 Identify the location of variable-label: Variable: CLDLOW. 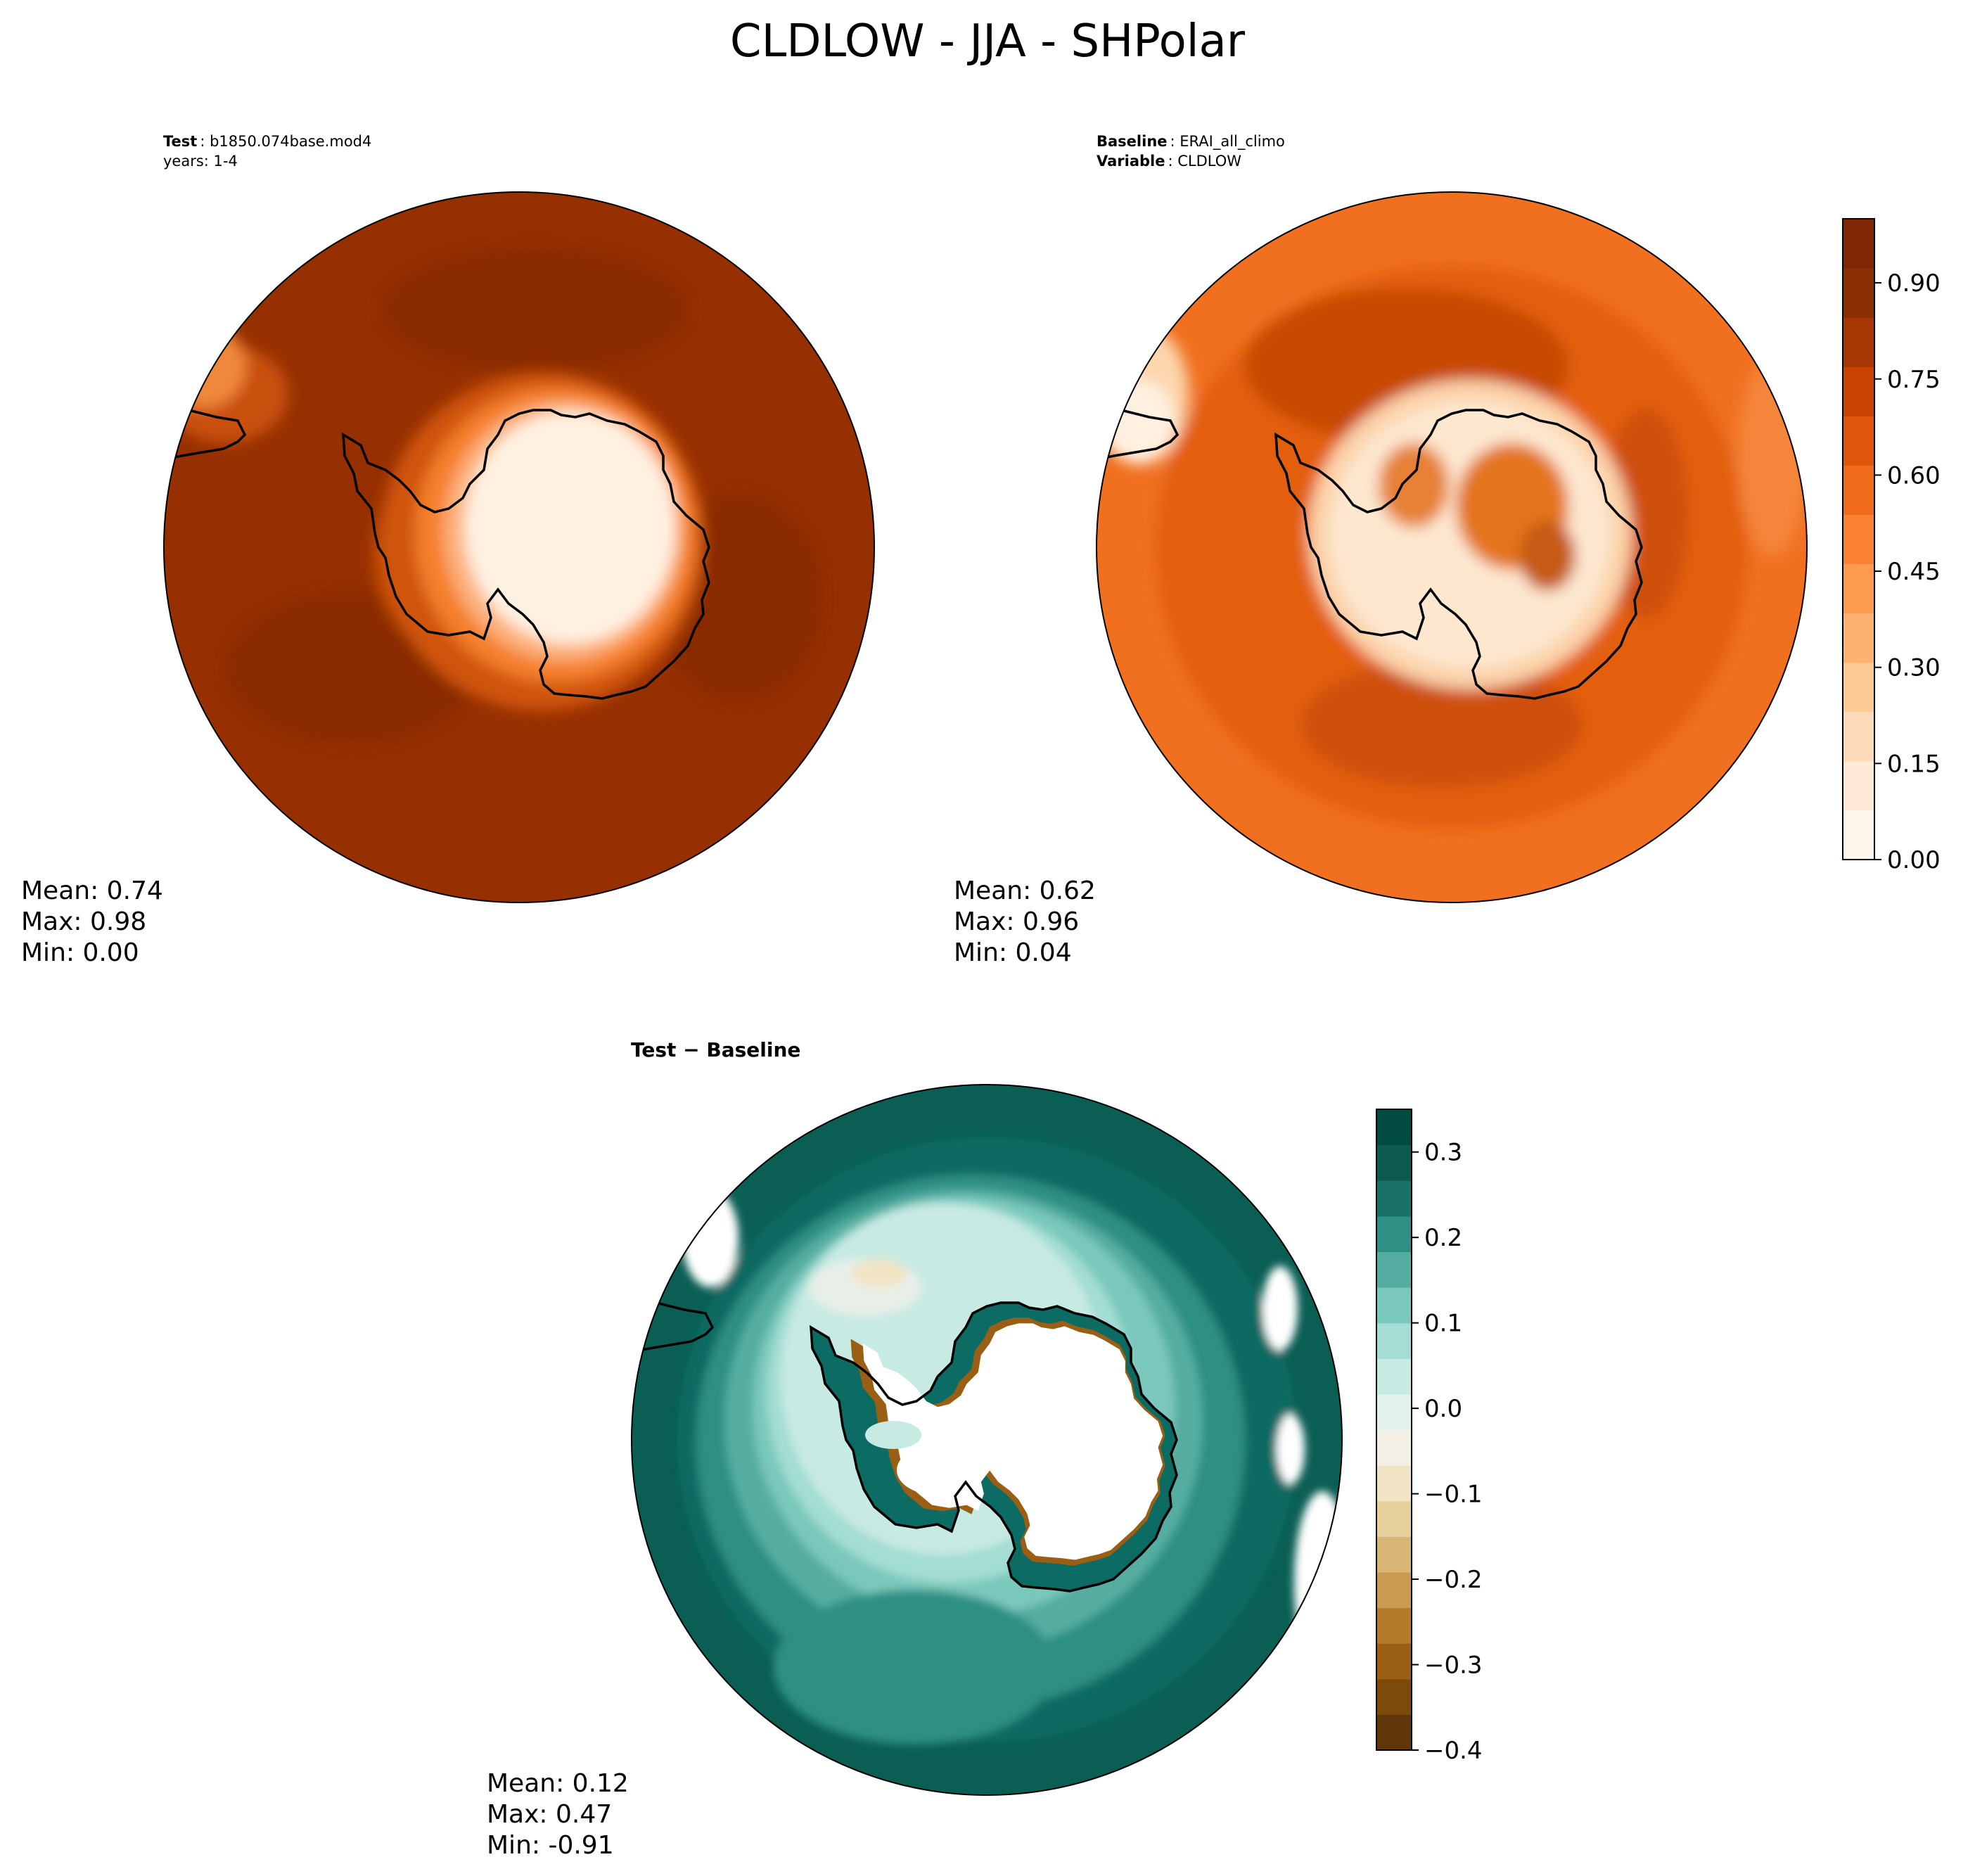
(1169, 161).